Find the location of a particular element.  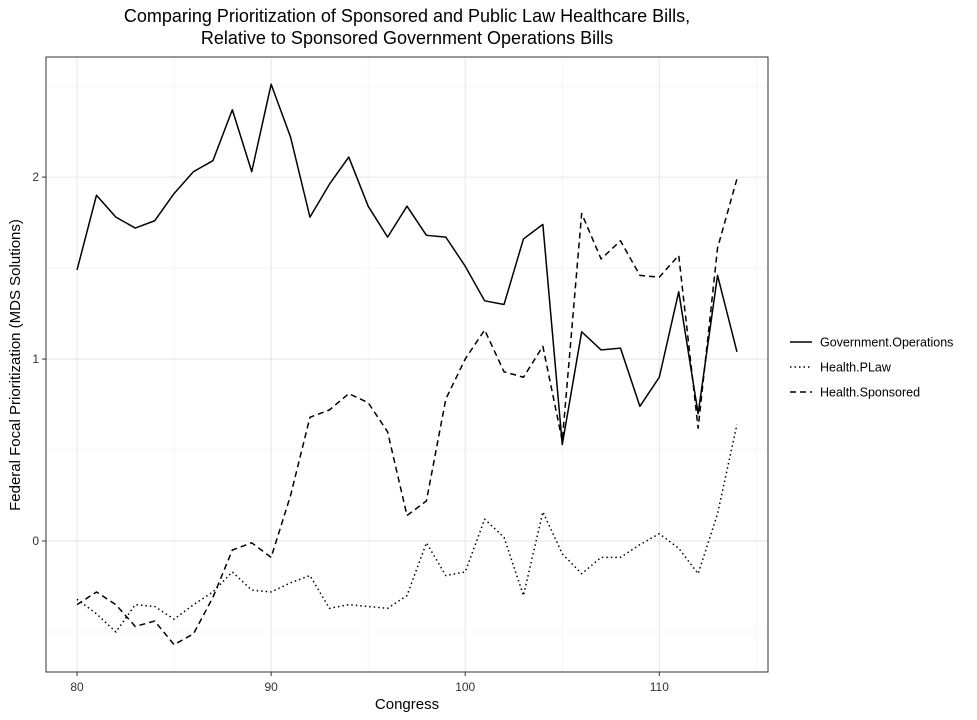

y-tick-label: 2 is located at coordinates (35, 177).